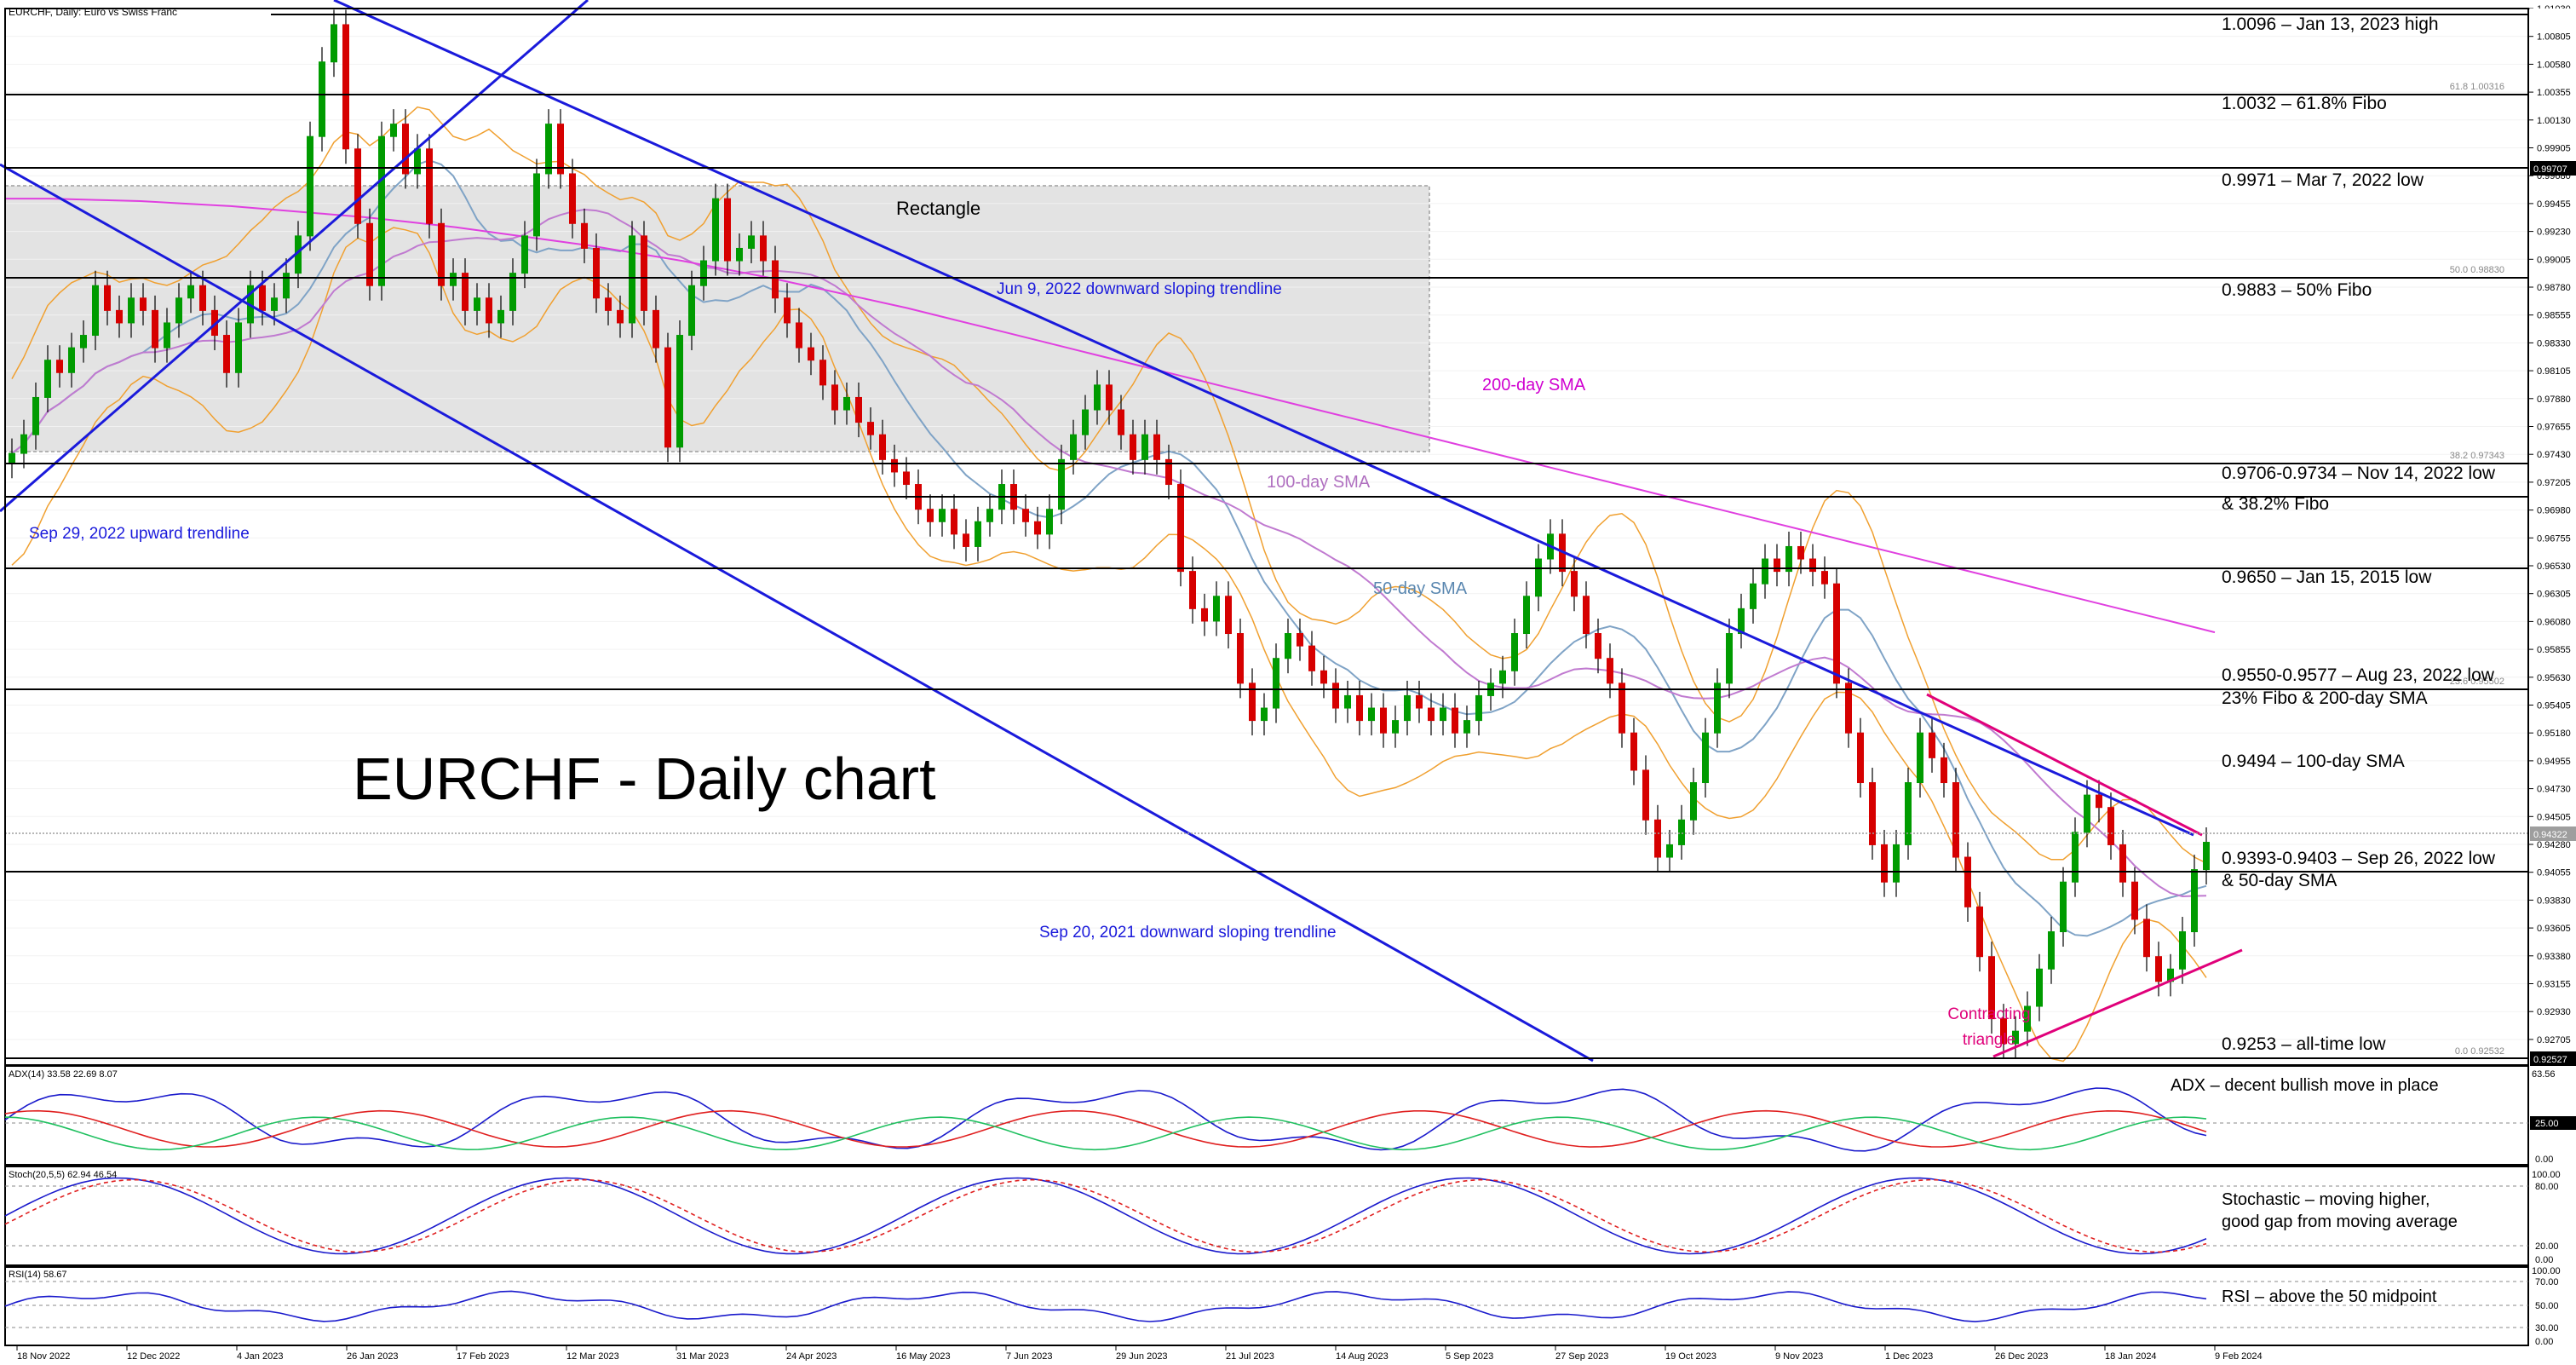 The image size is (2576, 1365). I want to click on symbol-header: EURCHF, Daily: Euro vs Swiss Franc, so click(93, 12).